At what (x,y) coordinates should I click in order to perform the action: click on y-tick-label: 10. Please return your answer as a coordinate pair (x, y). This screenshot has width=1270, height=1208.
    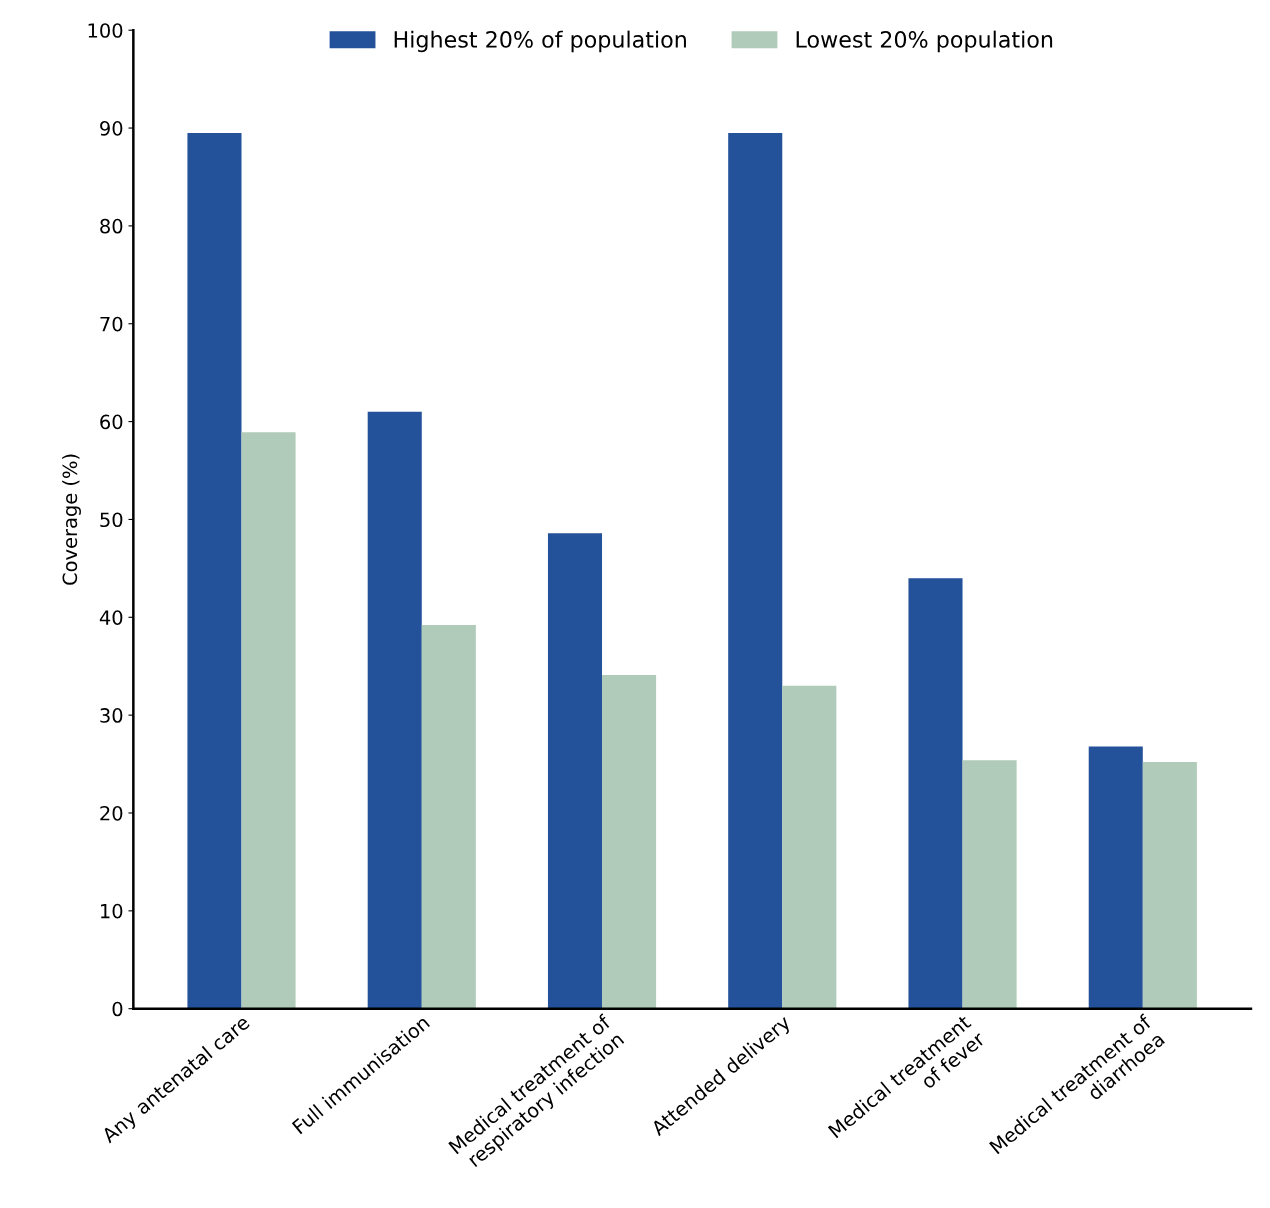
    Looking at the image, I should click on (112, 911).